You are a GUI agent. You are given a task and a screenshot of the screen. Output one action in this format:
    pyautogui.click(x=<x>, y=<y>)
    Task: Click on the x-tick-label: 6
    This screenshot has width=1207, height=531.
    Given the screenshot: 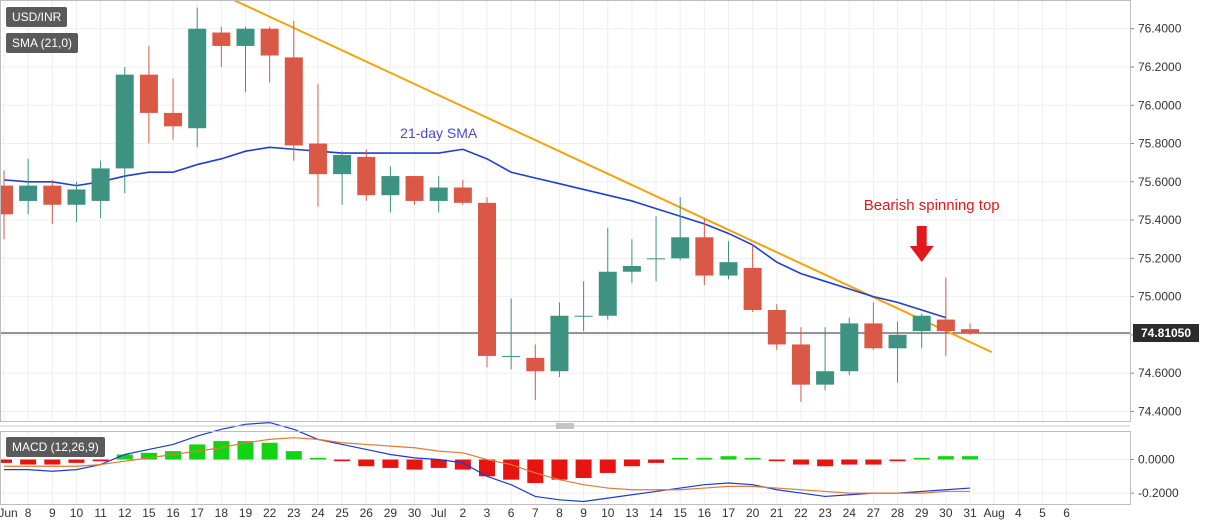 What is the action you would take?
    pyautogui.click(x=511, y=513)
    